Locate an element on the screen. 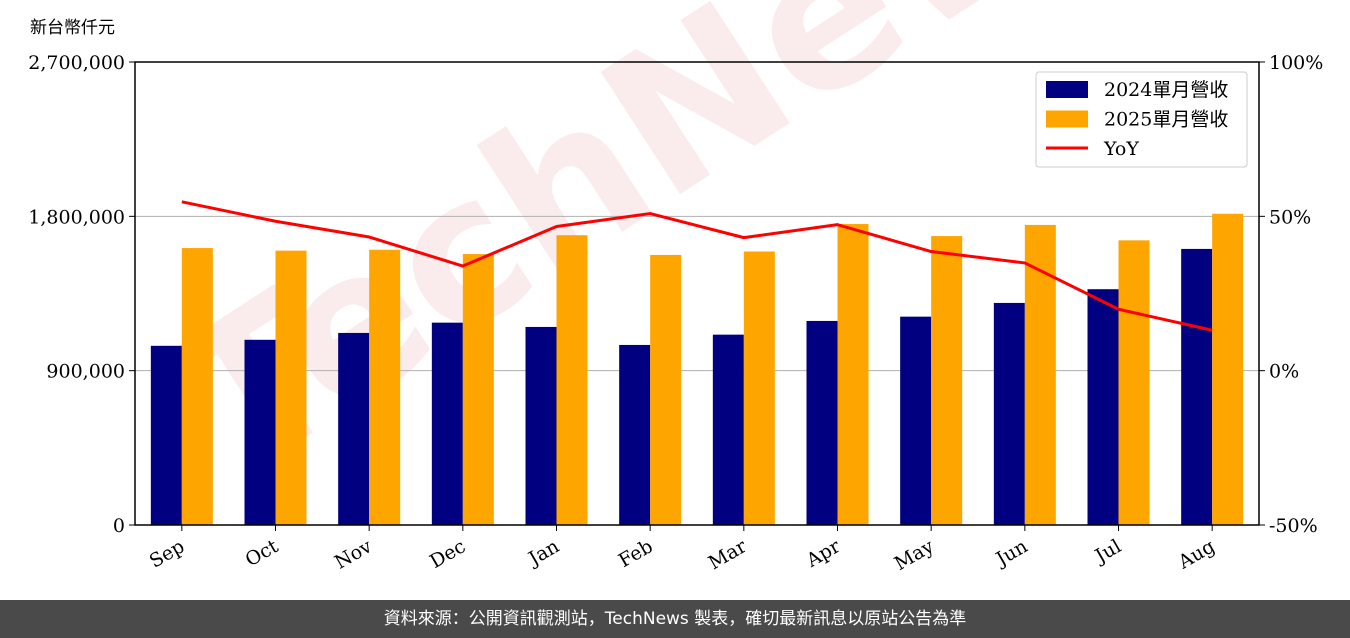 The image size is (1350, 638). x-tick-label: Jun is located at coordinates (1011, 553).